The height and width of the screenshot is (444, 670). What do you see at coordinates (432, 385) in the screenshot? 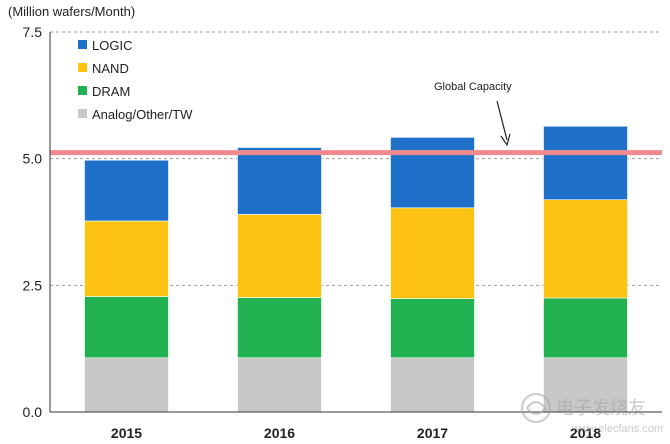
I see `bar-2017-analog-other-tw` at bounding box center [432, 385].